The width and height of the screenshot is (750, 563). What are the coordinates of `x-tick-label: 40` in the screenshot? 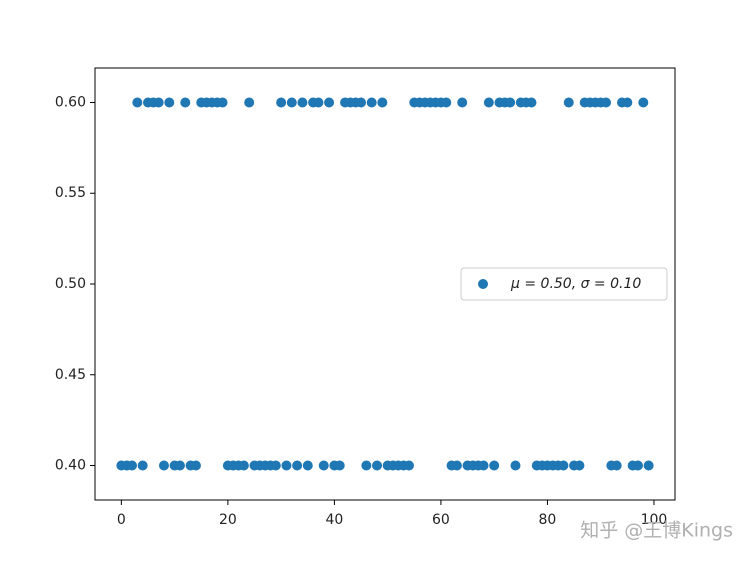 It's located at (334, 520).